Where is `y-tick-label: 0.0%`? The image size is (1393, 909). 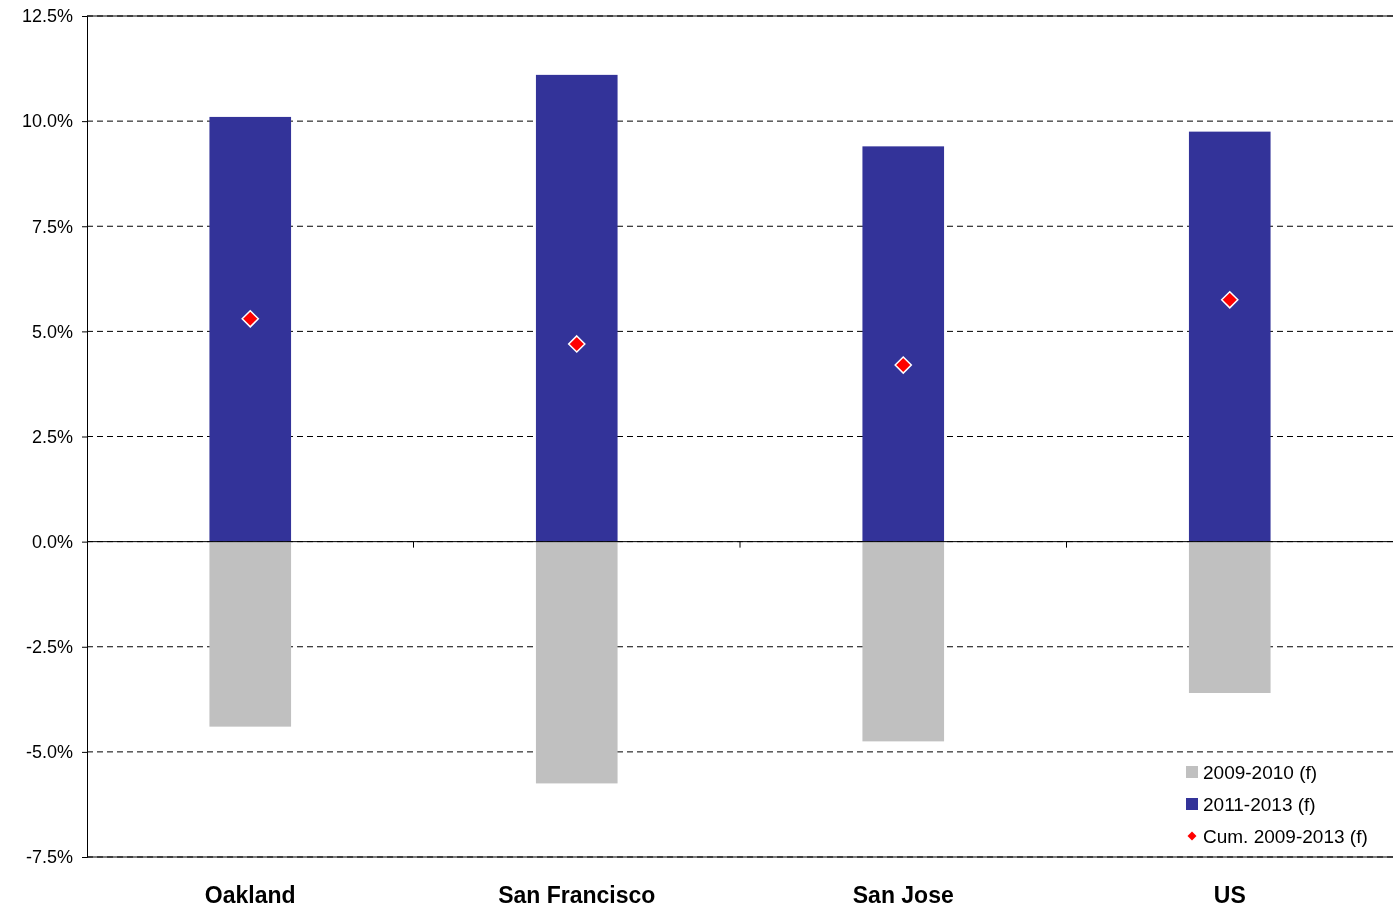
y-tick-label: 0.0% is located at coordinates (52, 541).